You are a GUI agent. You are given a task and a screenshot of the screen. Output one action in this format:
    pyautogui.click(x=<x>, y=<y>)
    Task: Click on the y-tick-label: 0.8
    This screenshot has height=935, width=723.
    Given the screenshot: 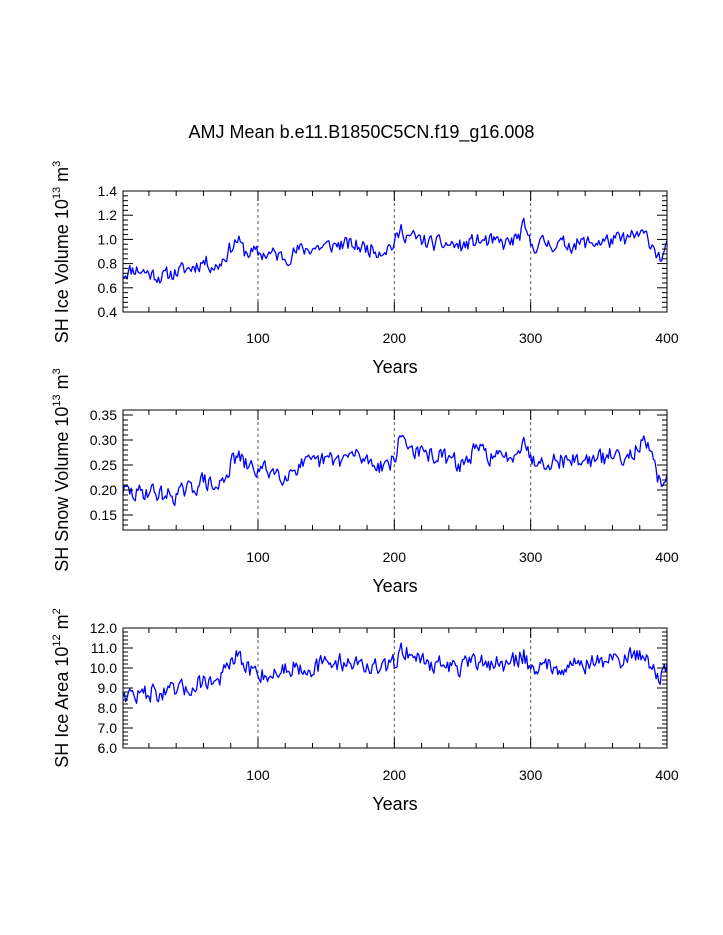 What is the action you would take?
    pyautogui.click(x=108, y=264)
    